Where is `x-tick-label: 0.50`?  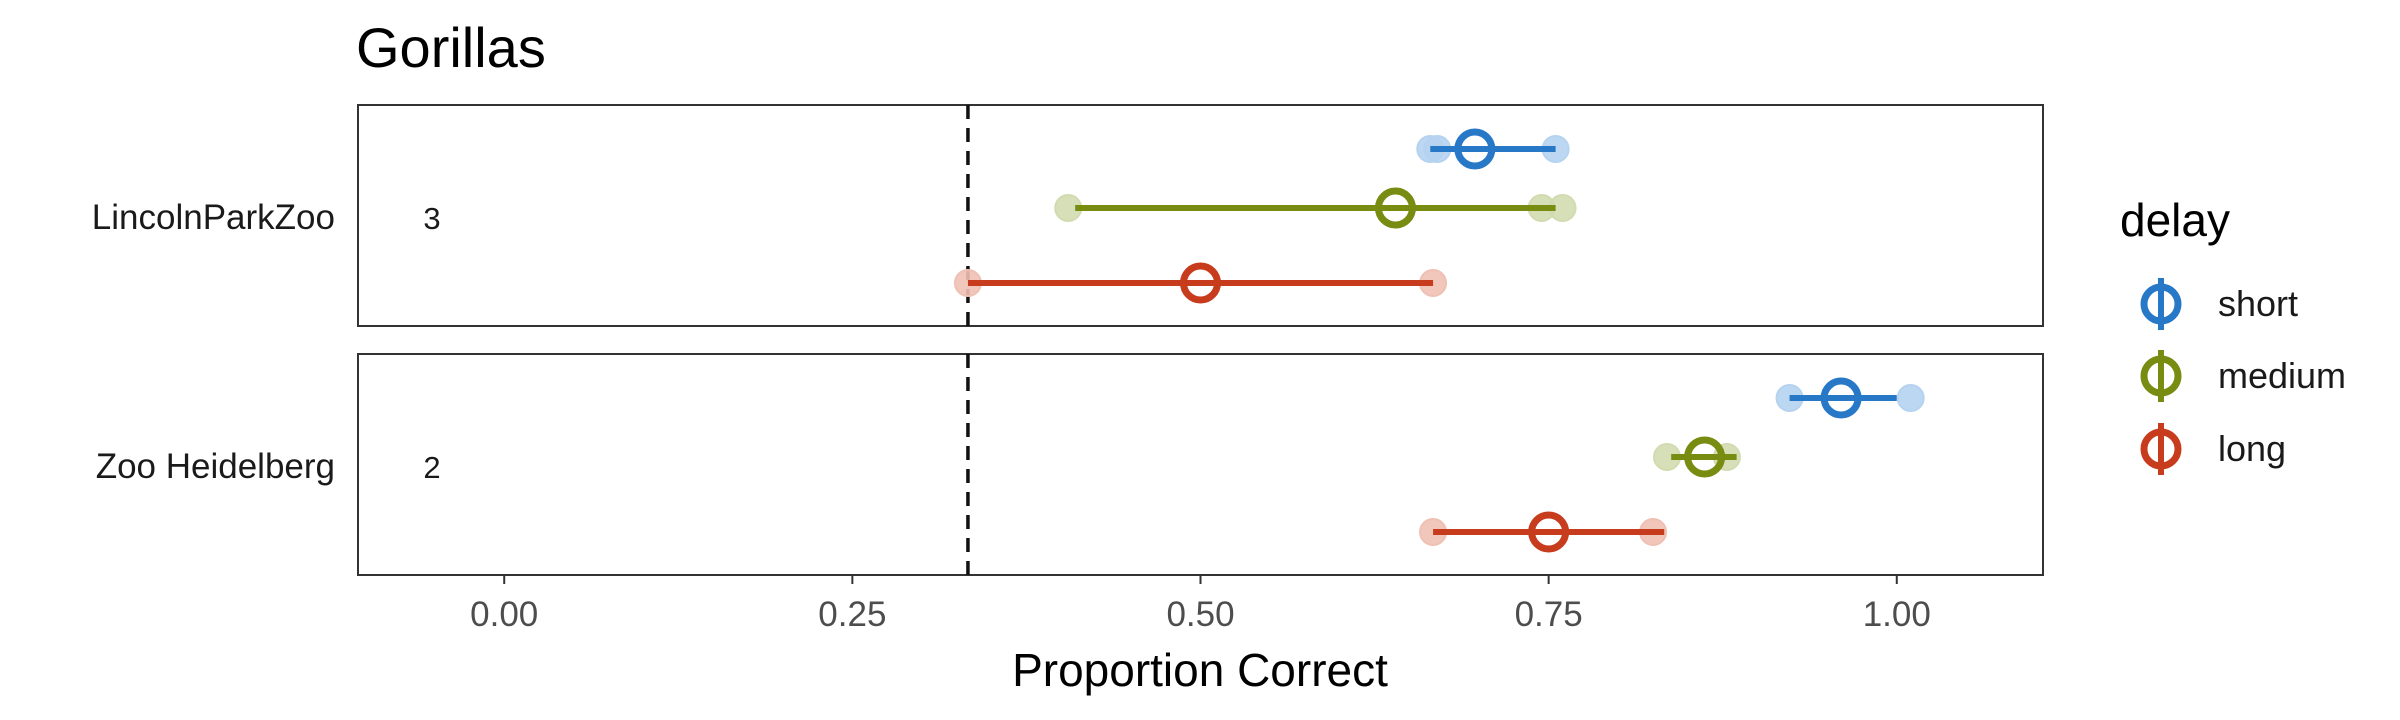
x-tick-label: 0.50 is located at coordinates (1200, 614).